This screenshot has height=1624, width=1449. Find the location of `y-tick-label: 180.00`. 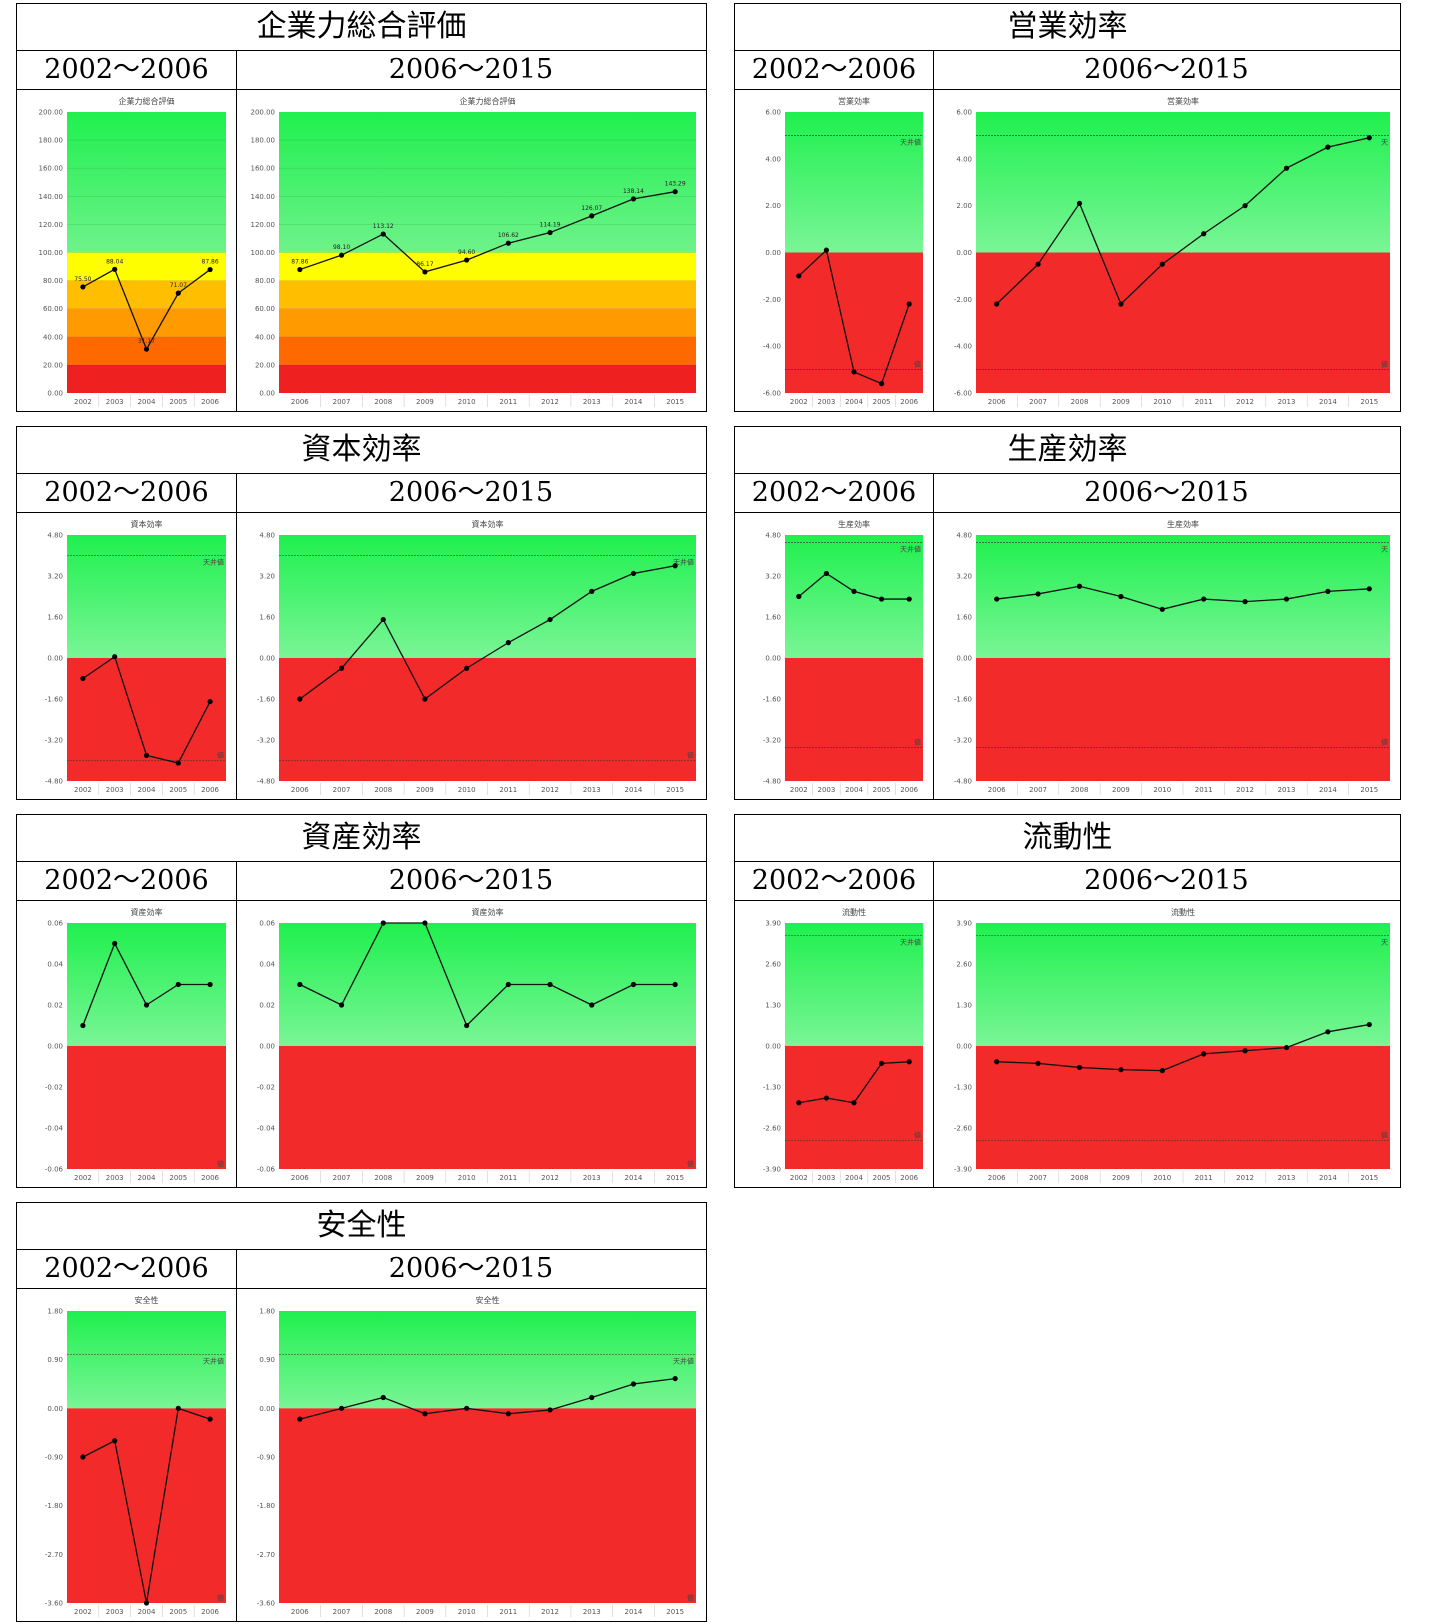

y-tick-label: 180.00 is located at coordinates (51, 141).